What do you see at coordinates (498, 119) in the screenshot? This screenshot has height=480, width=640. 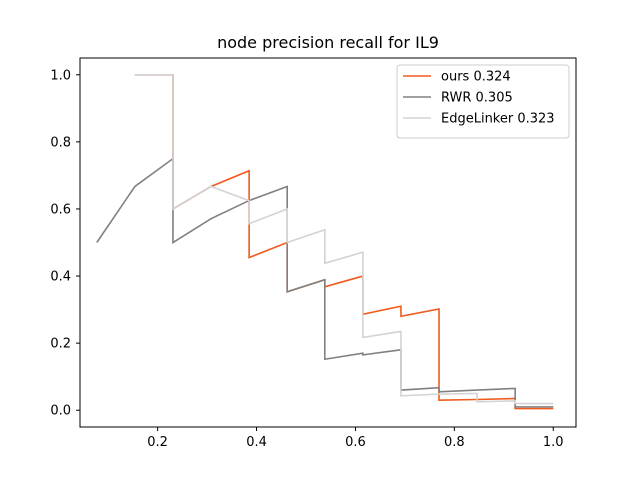 I see `legend-label-3: EdgeLinker 0.323` at bounding box center [498, 119].